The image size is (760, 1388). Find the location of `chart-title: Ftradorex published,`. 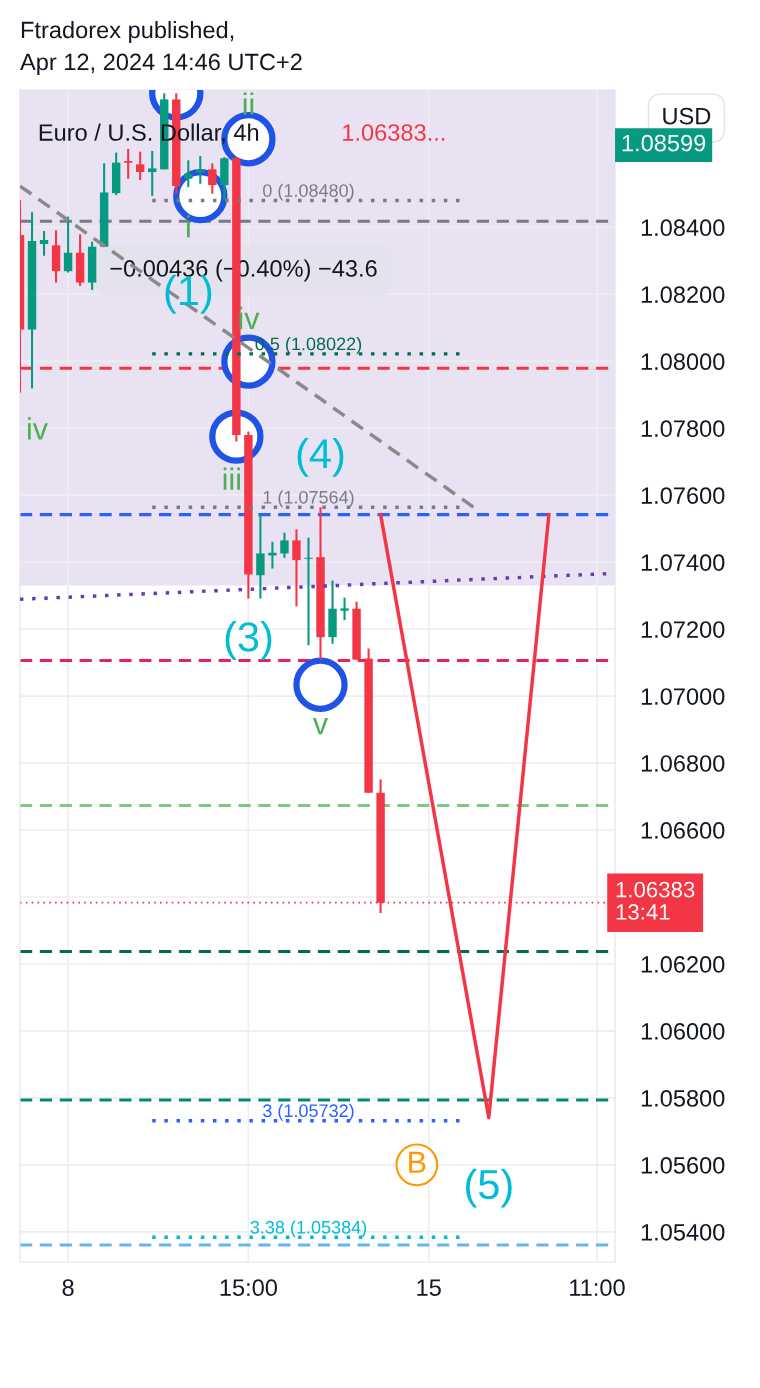

chart-title: Ftradorex published, is located at coordinates (127, 32).